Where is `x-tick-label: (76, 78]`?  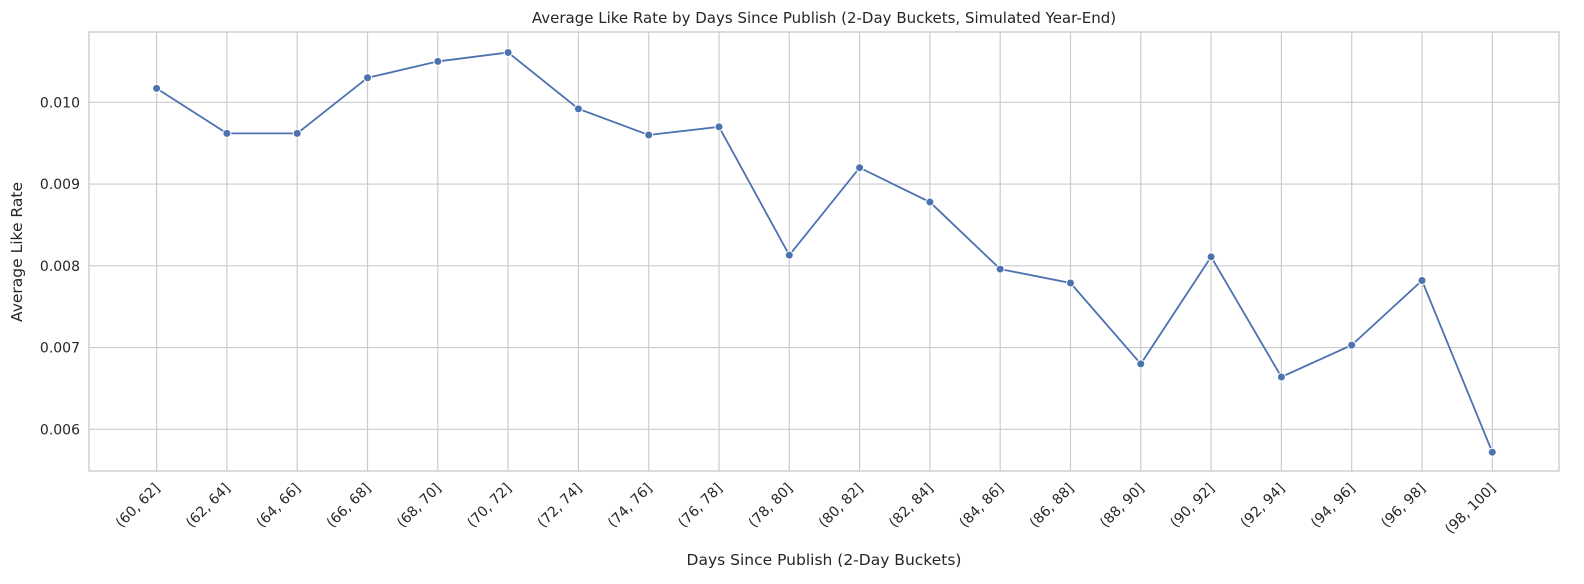 x-tick-label: (76, 78] is located at coordinates (700, 506).